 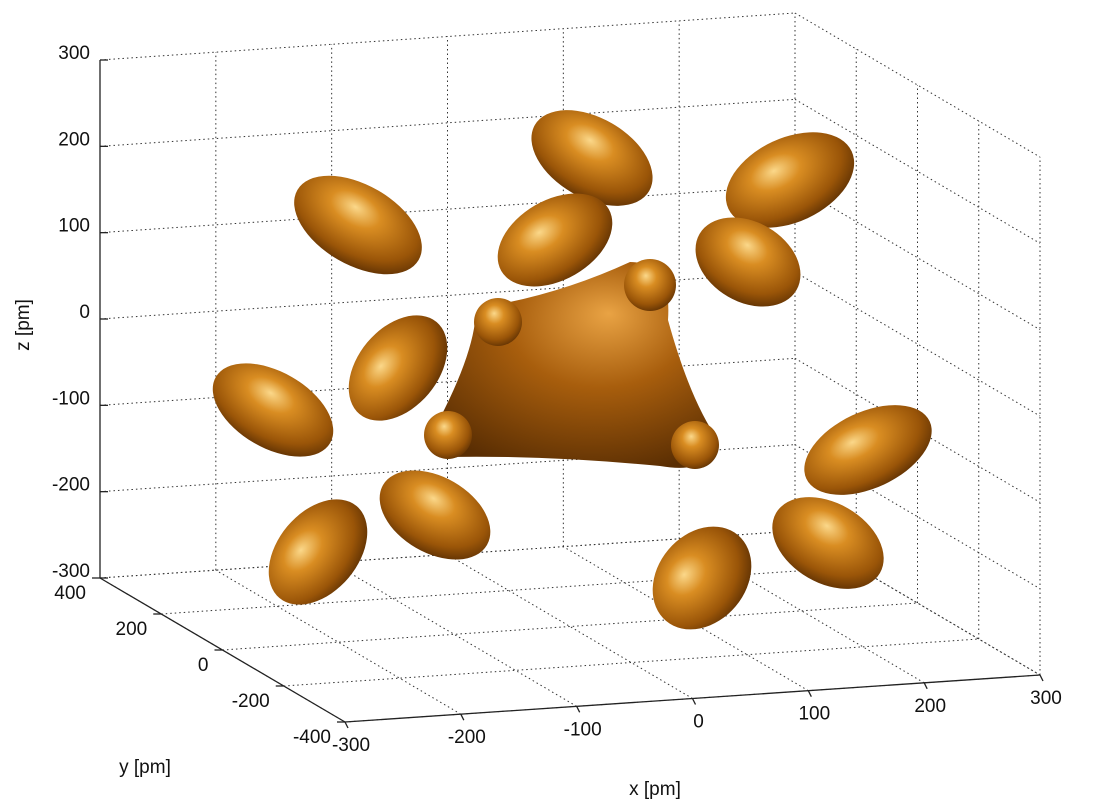 I want to click on x-tick-label: 0, so click(x=698, y=722).